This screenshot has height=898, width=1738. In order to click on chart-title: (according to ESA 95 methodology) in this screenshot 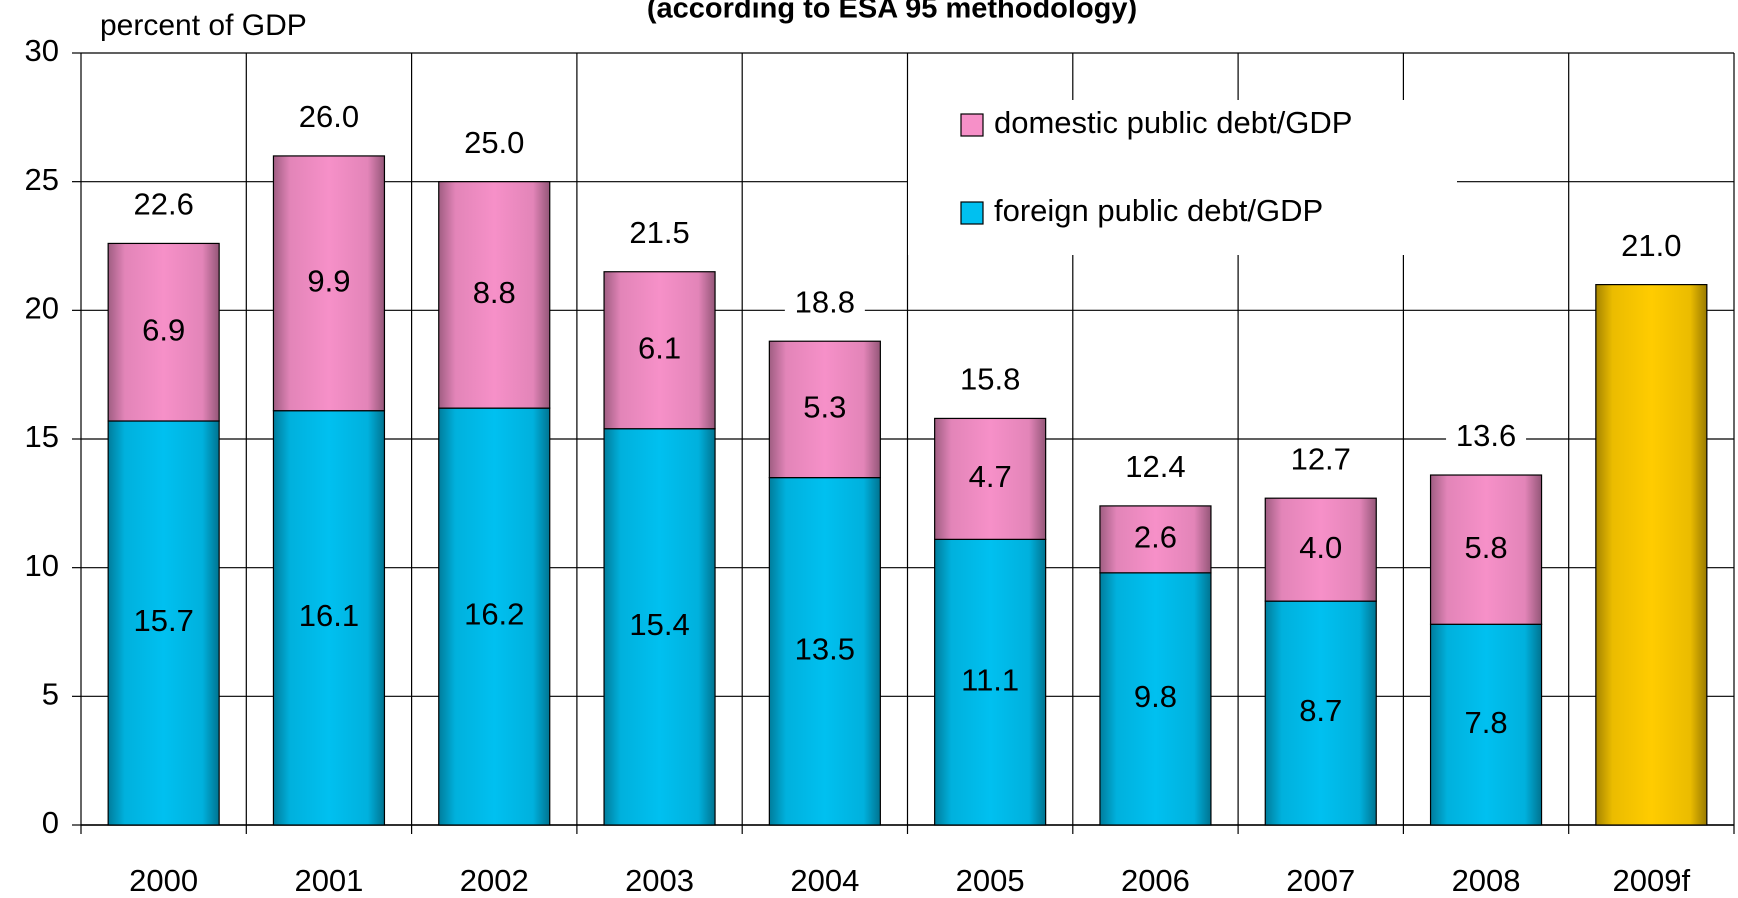, I will do `click(892, 12)`.